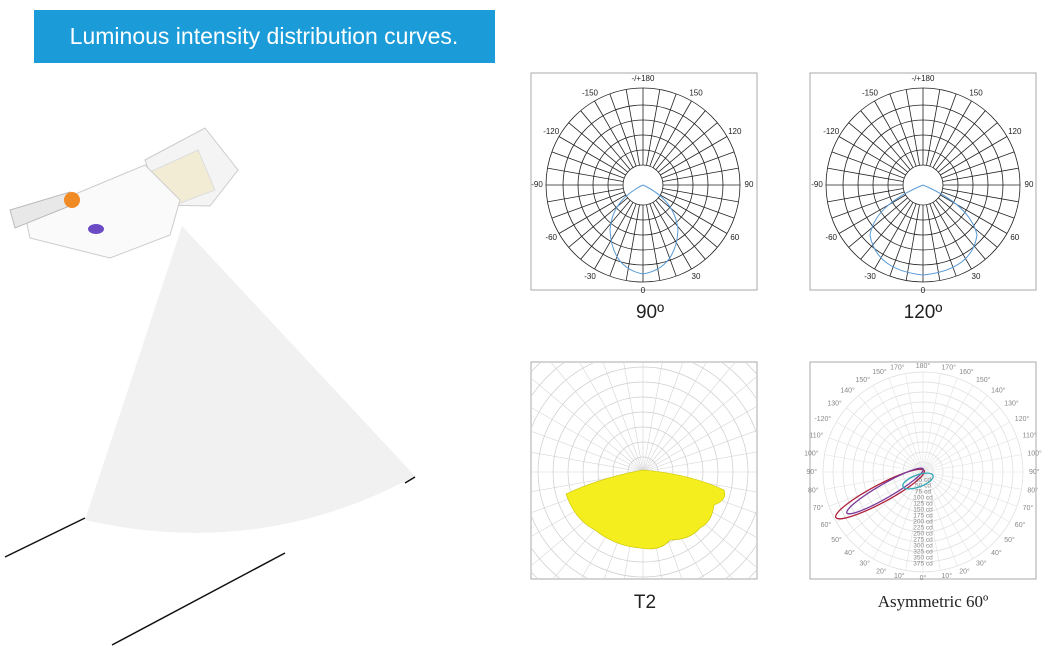  Describe the element at coordinates (923, 486) in the screenshot. I see `cd-label: 50 cd` at that location.